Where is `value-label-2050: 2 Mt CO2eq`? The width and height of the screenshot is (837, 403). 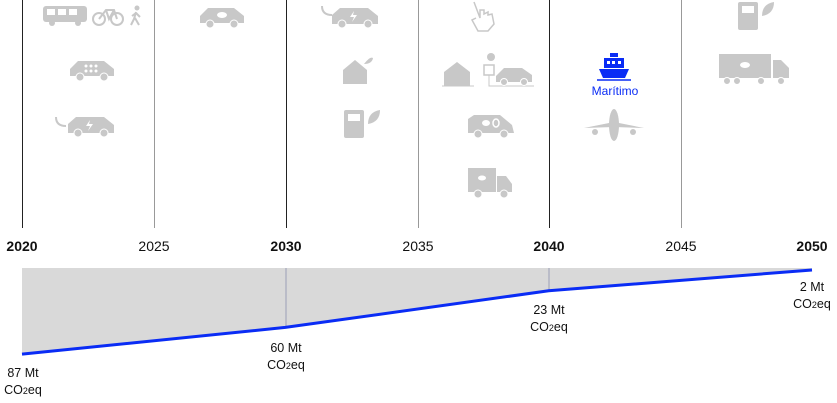 value-label-2050: 2 Mt CO2eq is located at coordinates (811, 296).